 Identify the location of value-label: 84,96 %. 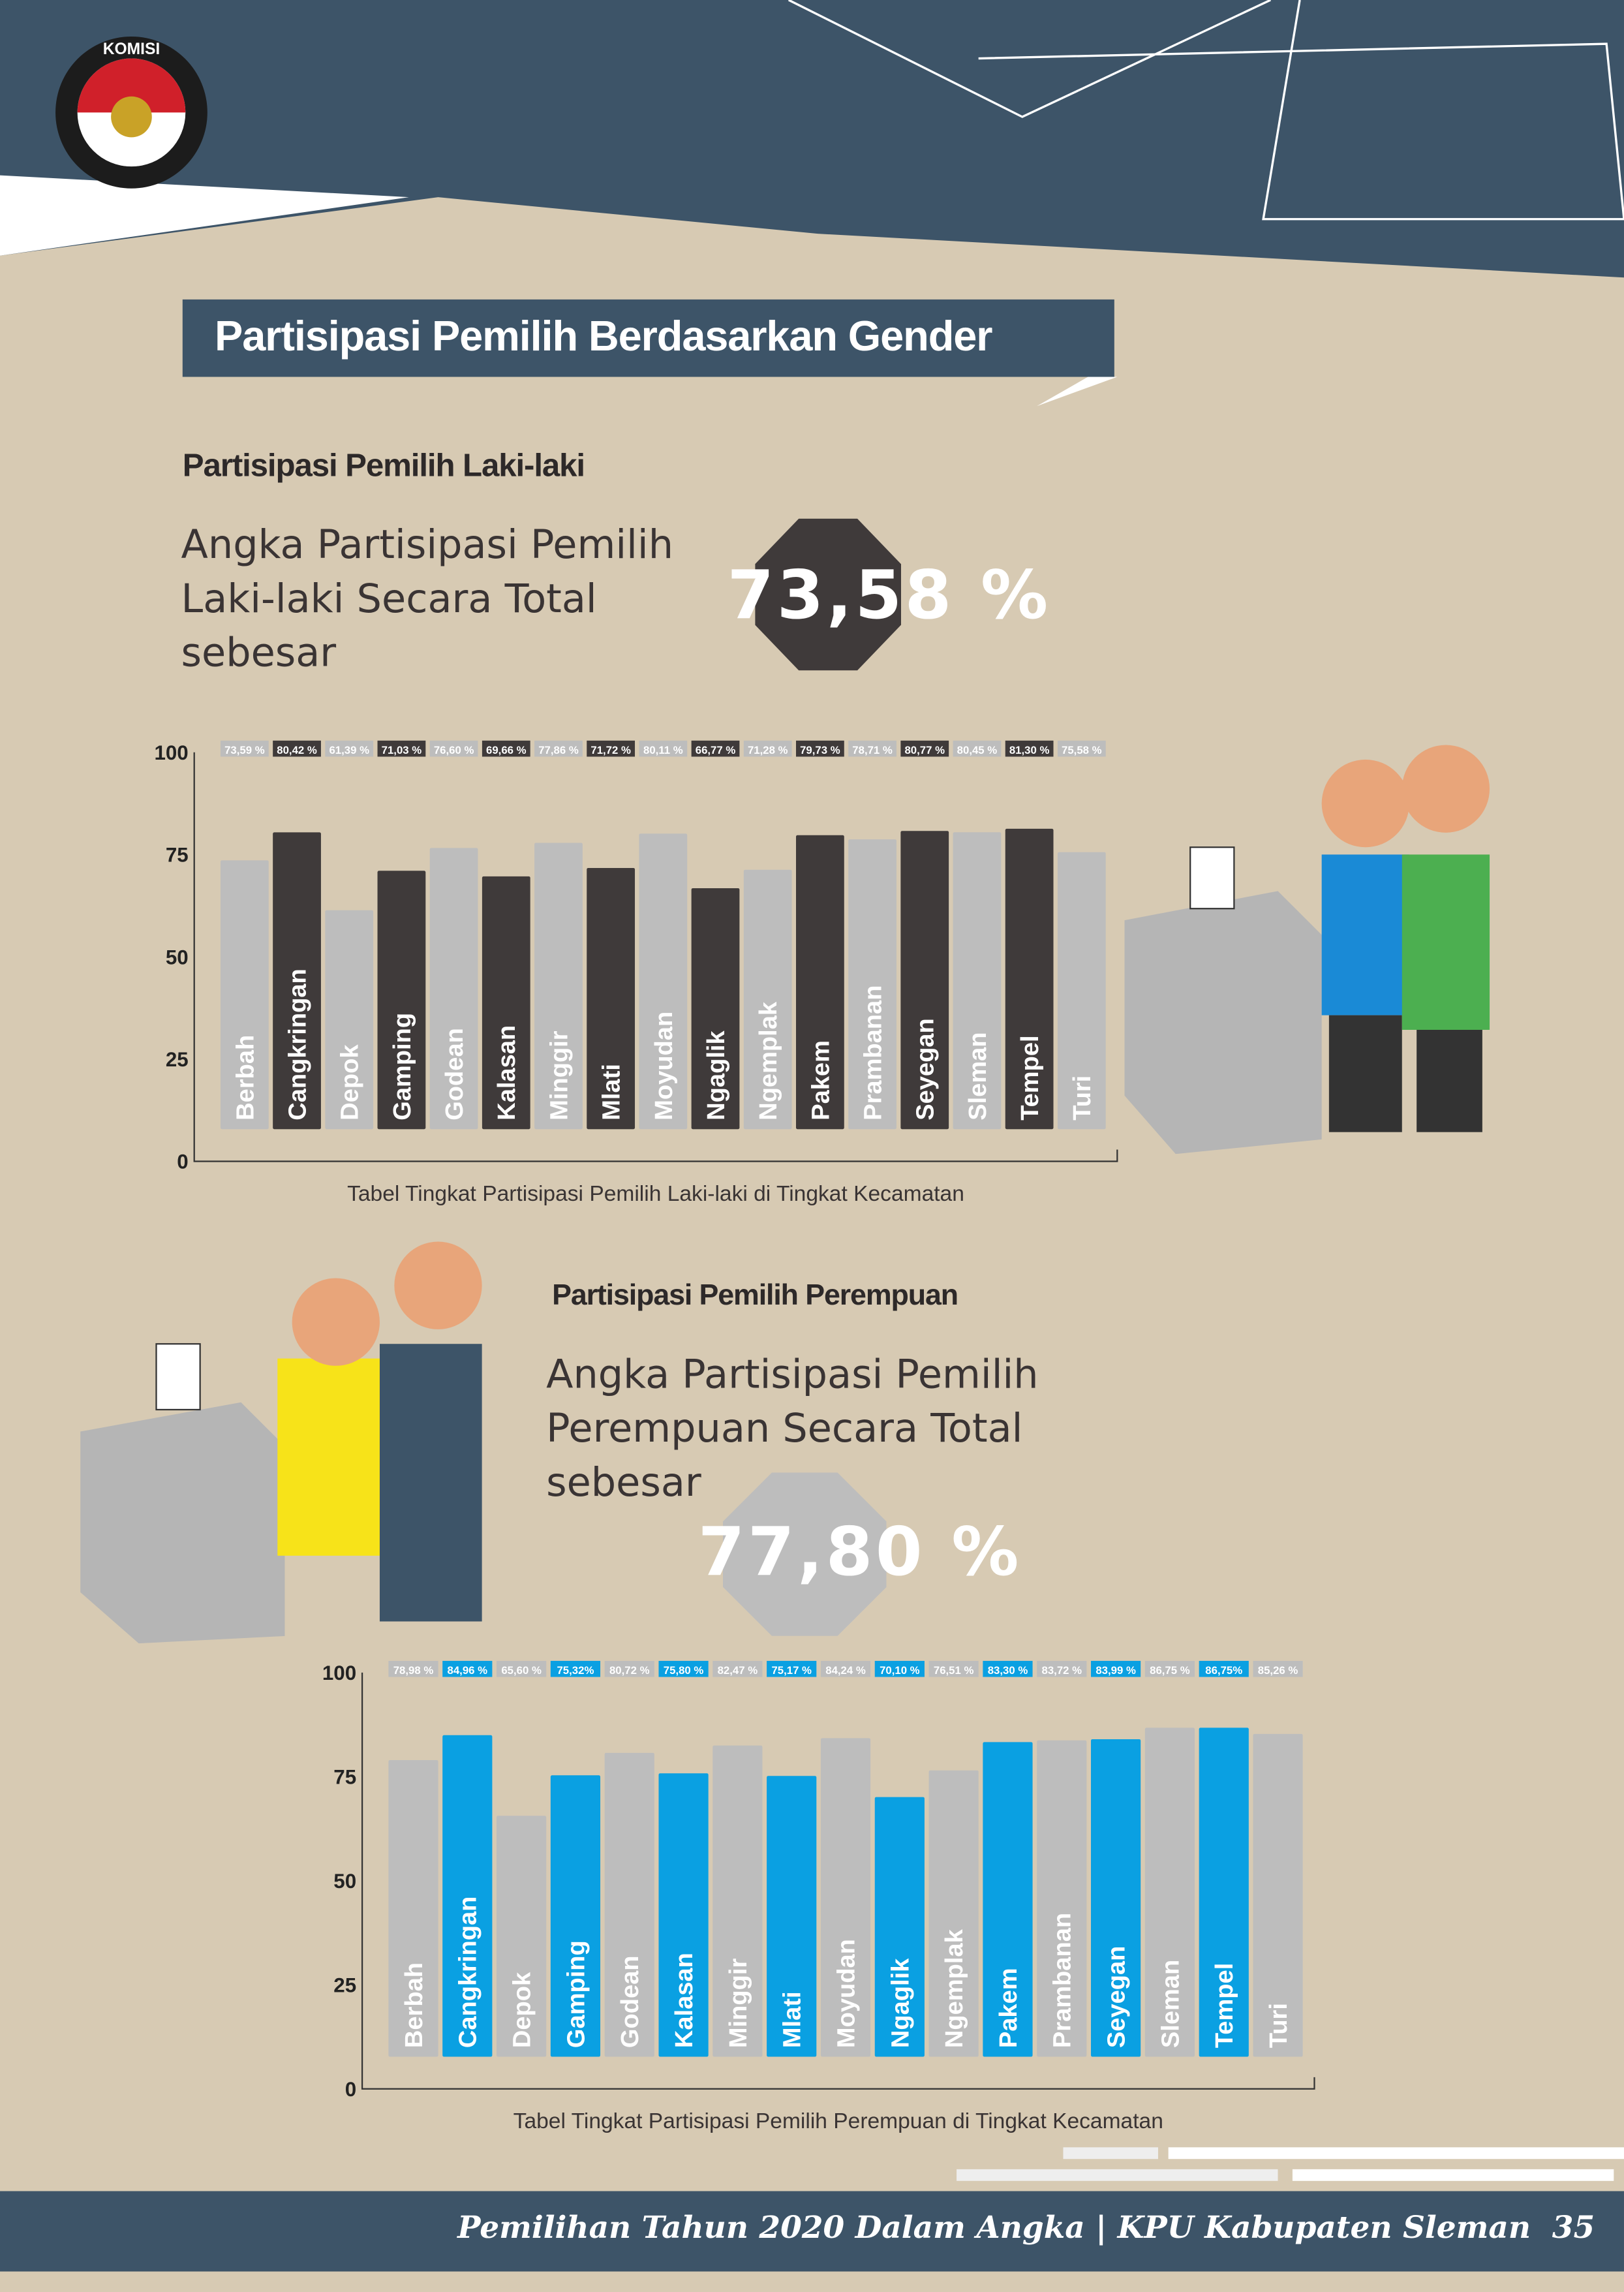
(468, 1670).